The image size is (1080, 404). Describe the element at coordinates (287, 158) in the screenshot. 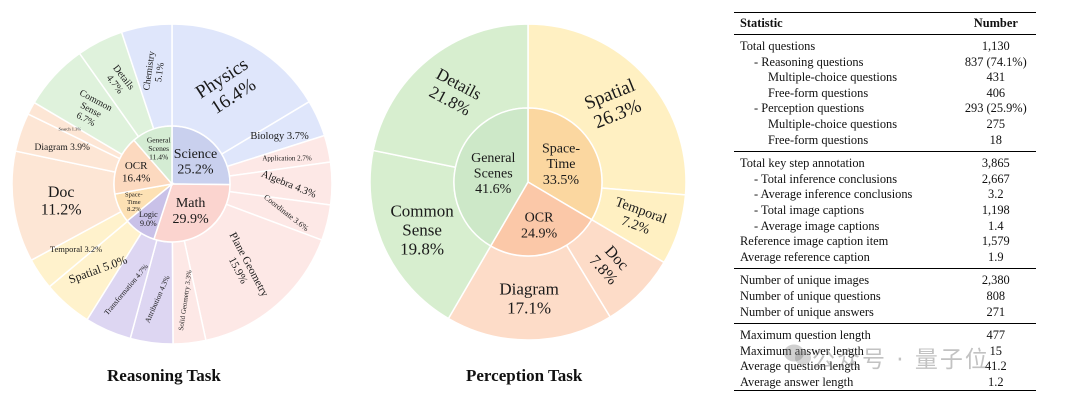

I see `reasoning-outer-label-application: Application 2.7%` at that location.